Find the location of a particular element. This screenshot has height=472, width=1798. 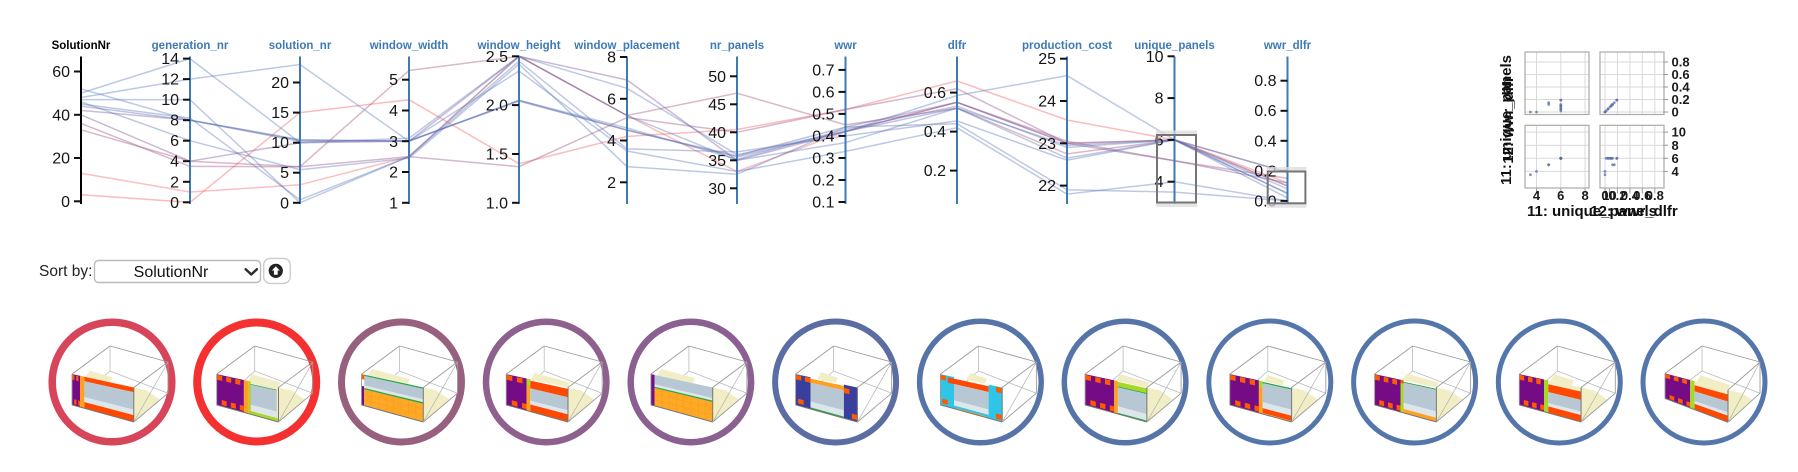

svg-text: 22 is located at coordinates (1047, 186).